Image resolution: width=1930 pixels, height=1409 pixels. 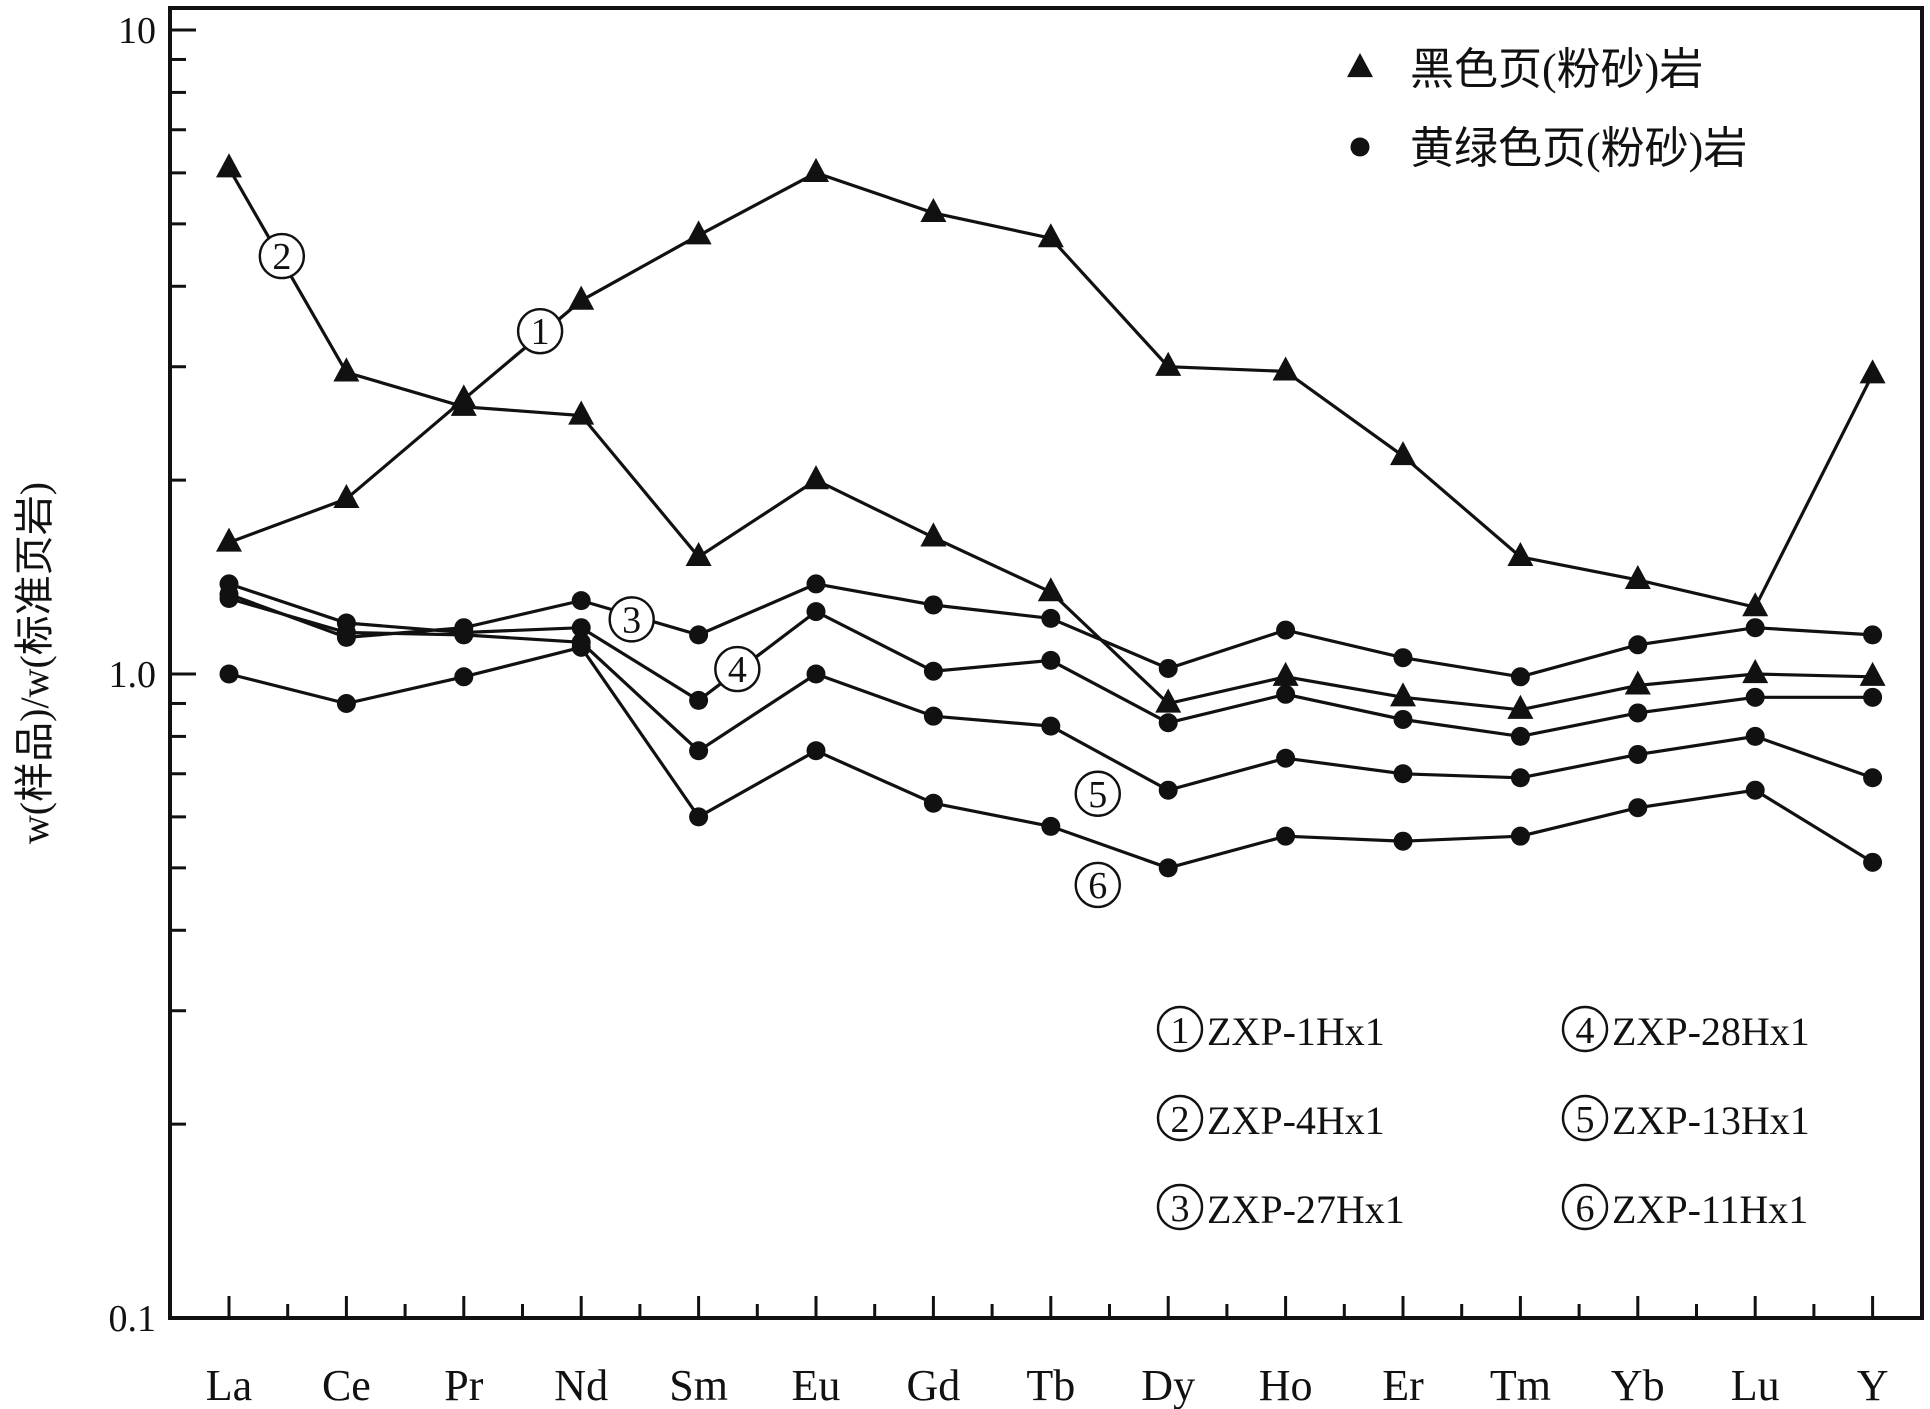 I want to click on callout-4: 4, so click(x=737, y=669).